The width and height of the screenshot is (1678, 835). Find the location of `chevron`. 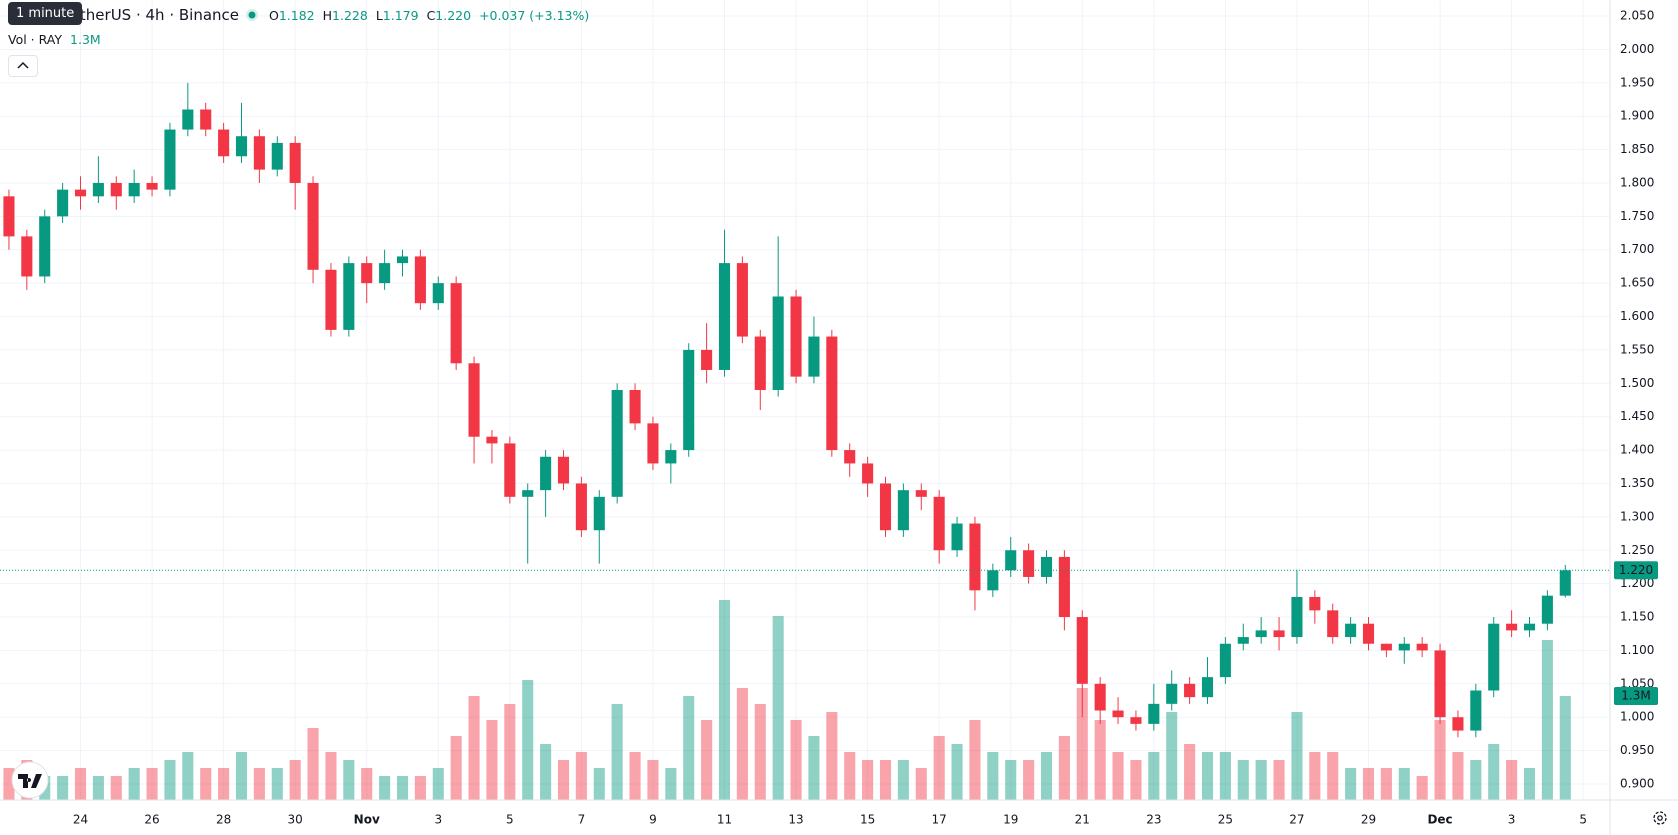

chevron is located at coordinates (23, 65).